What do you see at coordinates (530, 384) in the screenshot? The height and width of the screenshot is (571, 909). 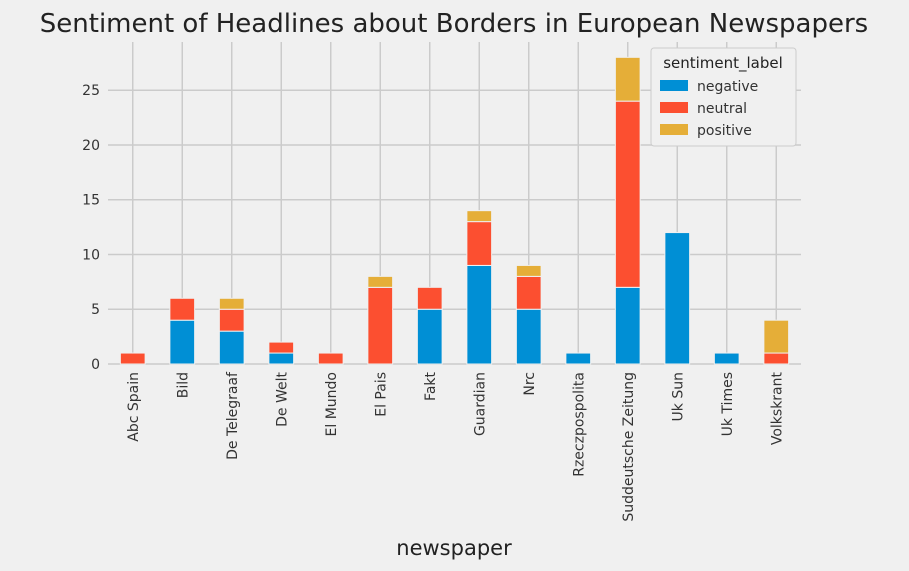 I see `x-tick-label: Nrc` at bounding box center [530, 384].